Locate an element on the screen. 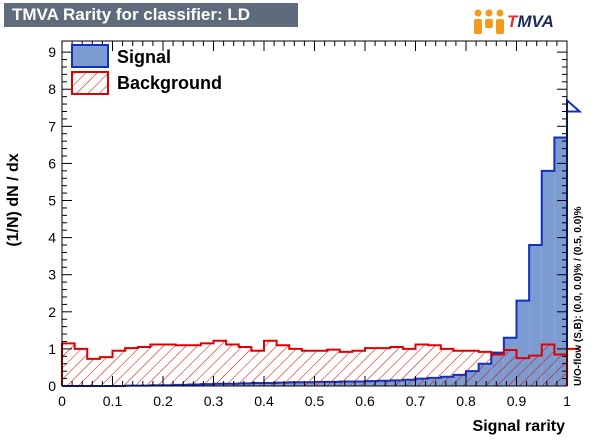 This screenshot has width=596, height=440. legend-background-label: Background is located at coordinates (169, 83).